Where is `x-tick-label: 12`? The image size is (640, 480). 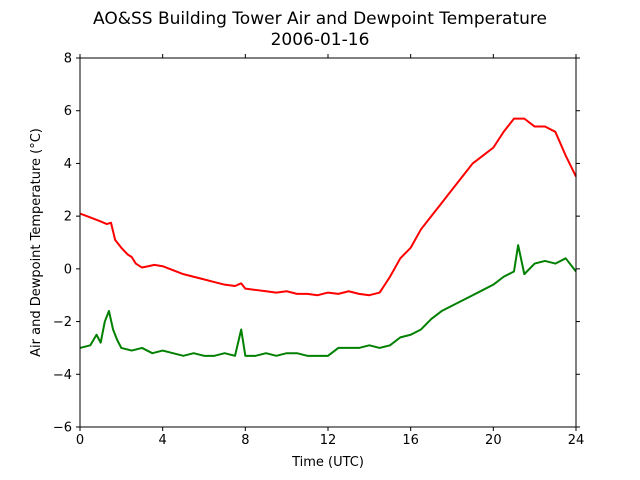
x-tick-label: 12 is located at coordinates (328, 440).